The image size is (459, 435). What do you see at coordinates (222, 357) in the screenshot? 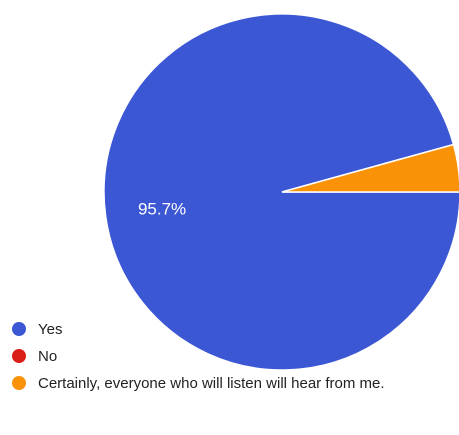
I see `legend-item-no: No` at bounding box center [222, 357].